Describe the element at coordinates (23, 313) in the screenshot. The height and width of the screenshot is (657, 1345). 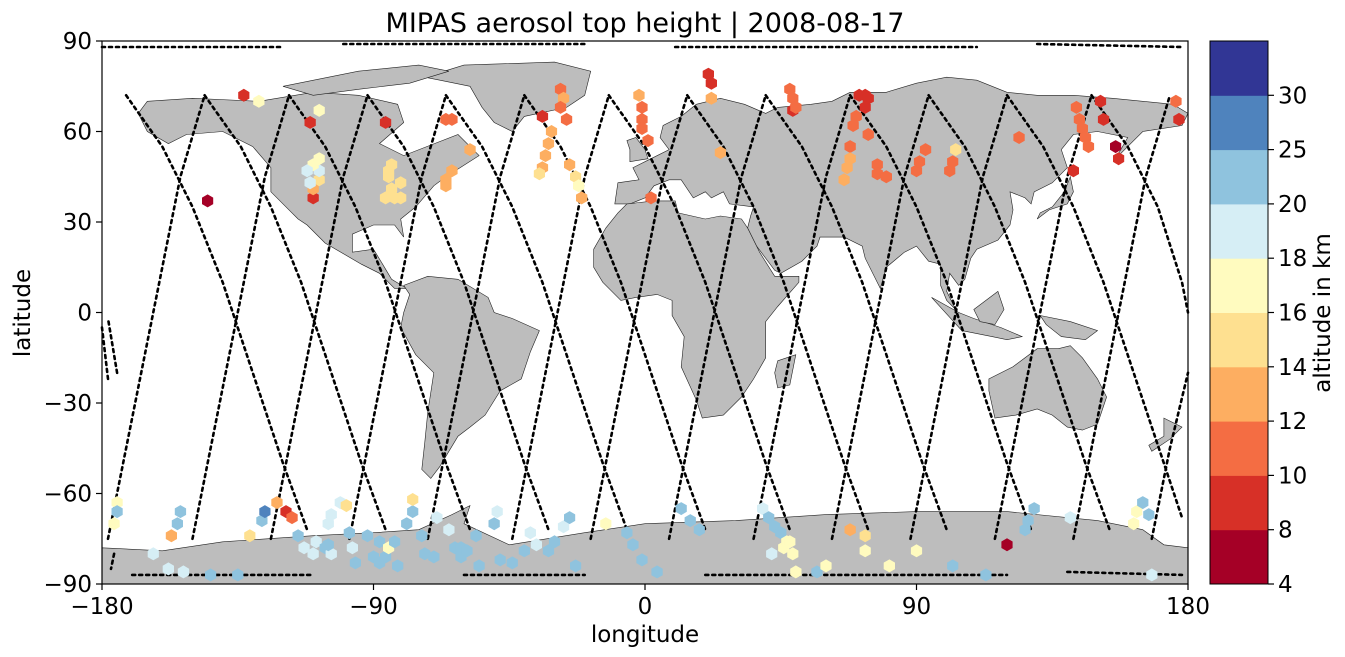
I see `y-axis-label: latitude` at that location.